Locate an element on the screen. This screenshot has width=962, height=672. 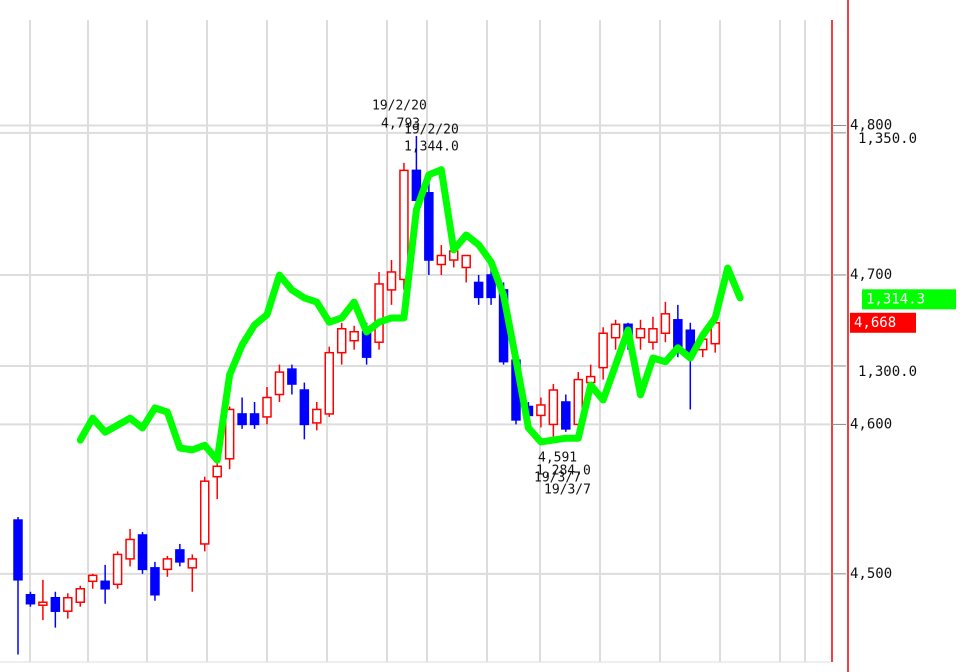
y2-tick-label: 1,300.0 is located at coordinates (887, 372).